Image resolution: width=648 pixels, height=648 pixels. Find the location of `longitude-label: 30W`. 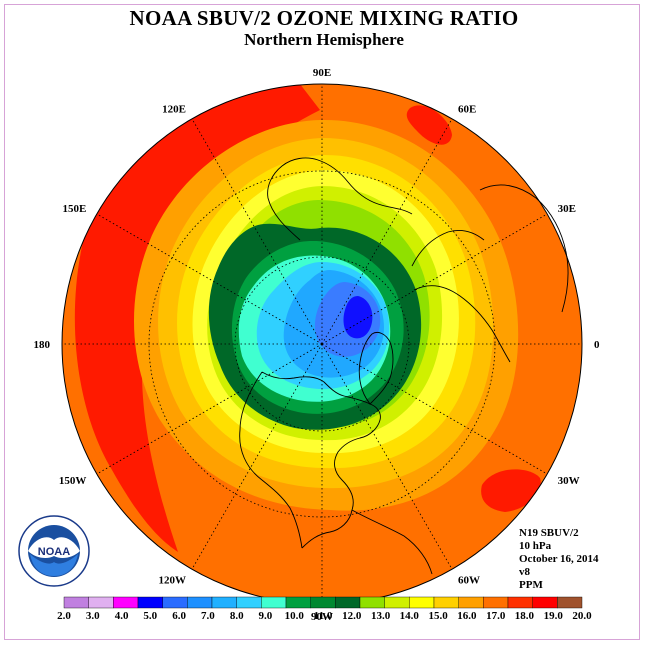

longitude-label: 30W is located at coordinates (569, 481).